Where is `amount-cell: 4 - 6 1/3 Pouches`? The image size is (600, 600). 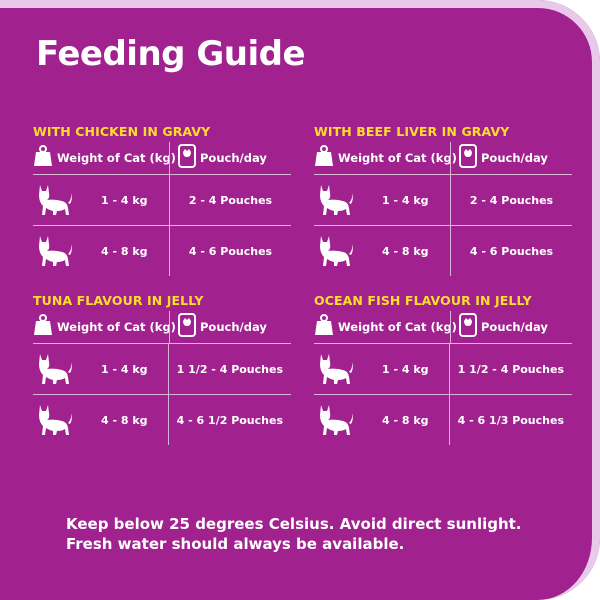 amount-cell: 4 - 6 1/3 Pouches is located at coordinates (510, 420).